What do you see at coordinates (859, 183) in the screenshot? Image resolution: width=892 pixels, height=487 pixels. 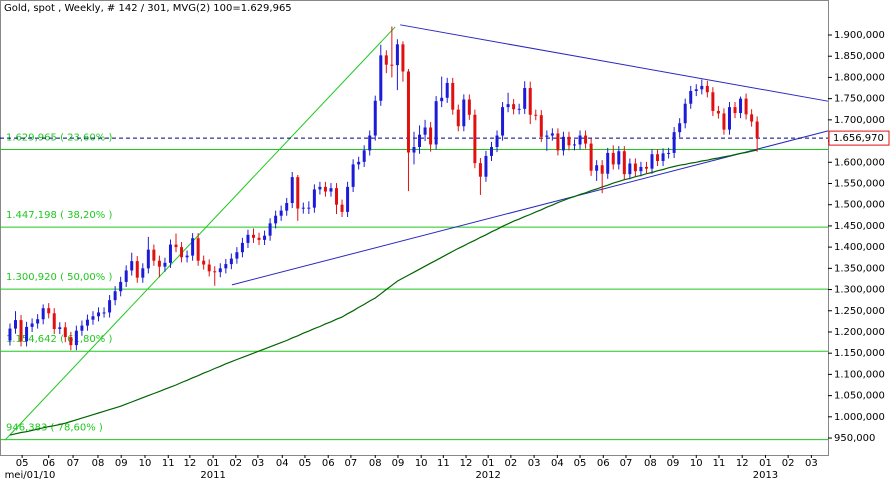 I see `y-tick-label: 1.550,000` at bounding box center [859, 183].